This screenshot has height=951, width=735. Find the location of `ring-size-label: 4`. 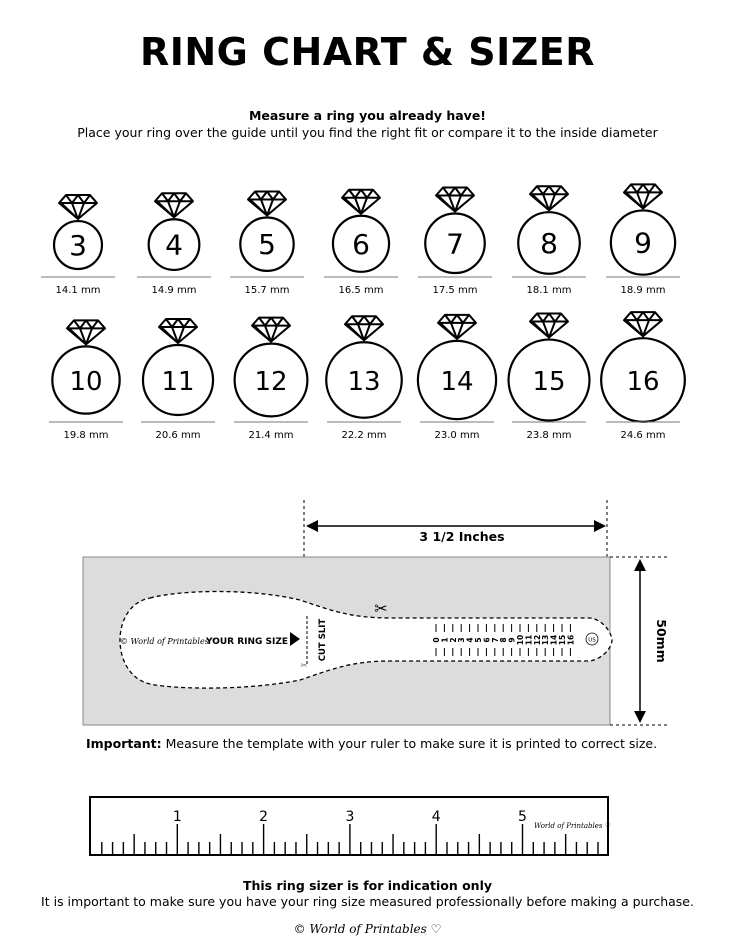

ring-size-label: 4 is located at coordinates (174, 245).